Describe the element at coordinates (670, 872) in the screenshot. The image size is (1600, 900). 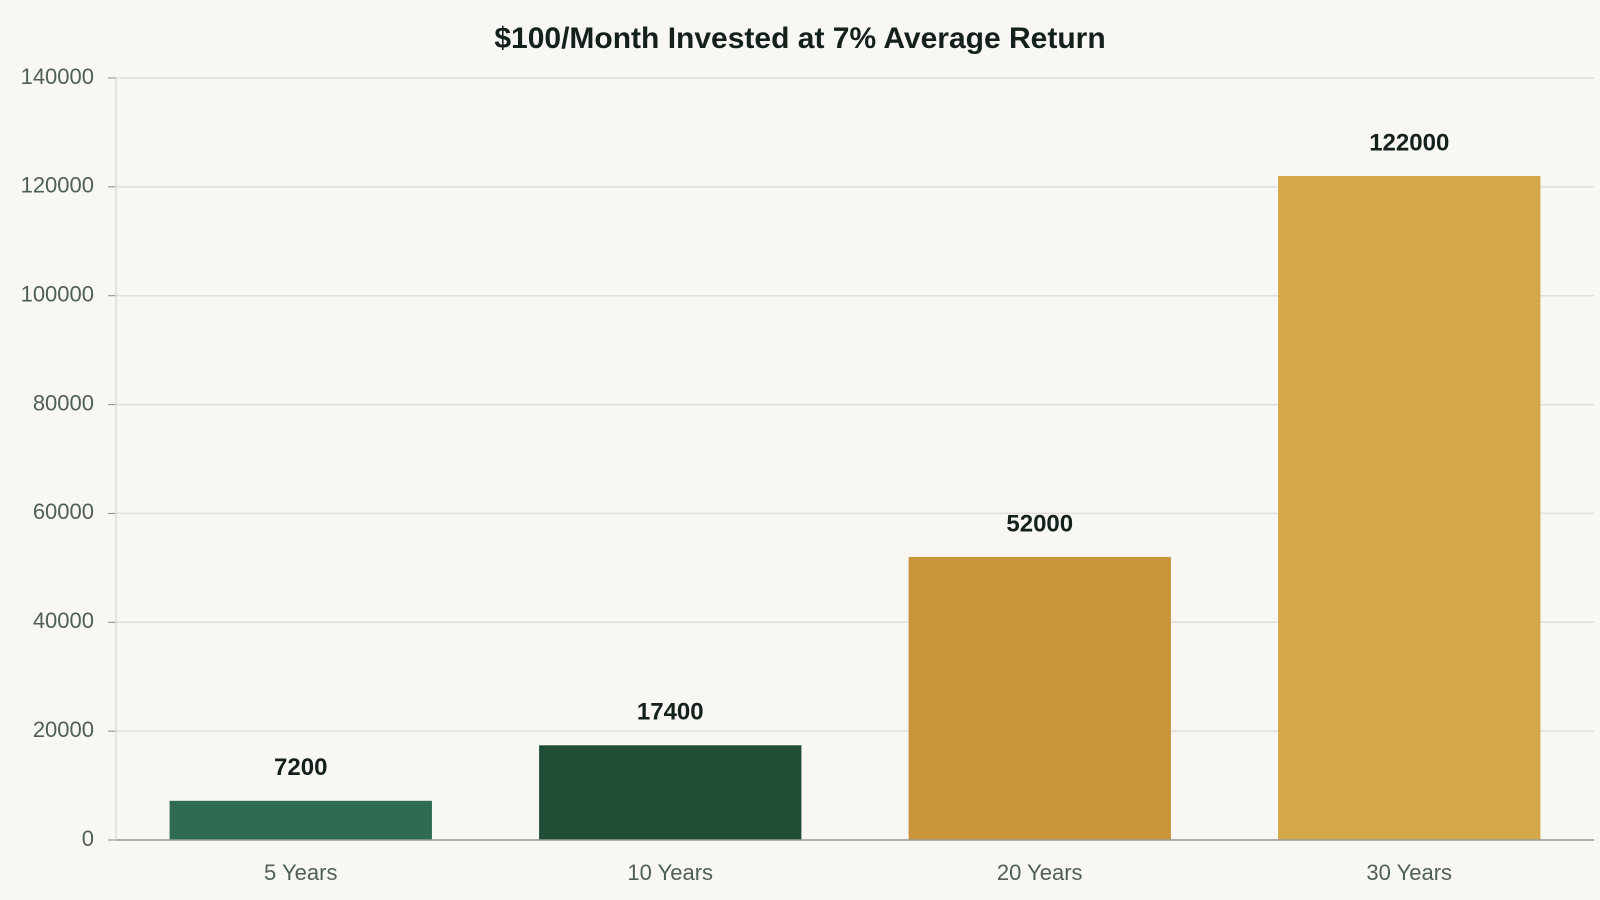
I see `x-tick-label: 10 Years` at that location.